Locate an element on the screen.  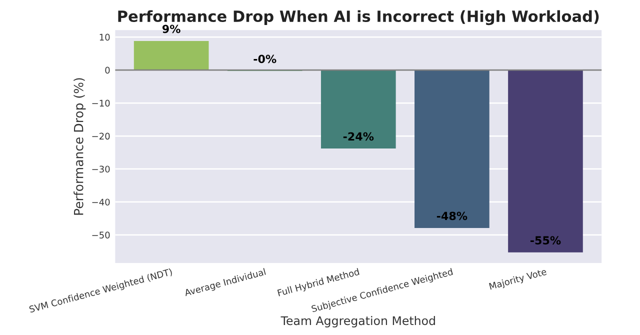
y-axis-title: Performance Drop (%) is located at coordinates (80, 146).